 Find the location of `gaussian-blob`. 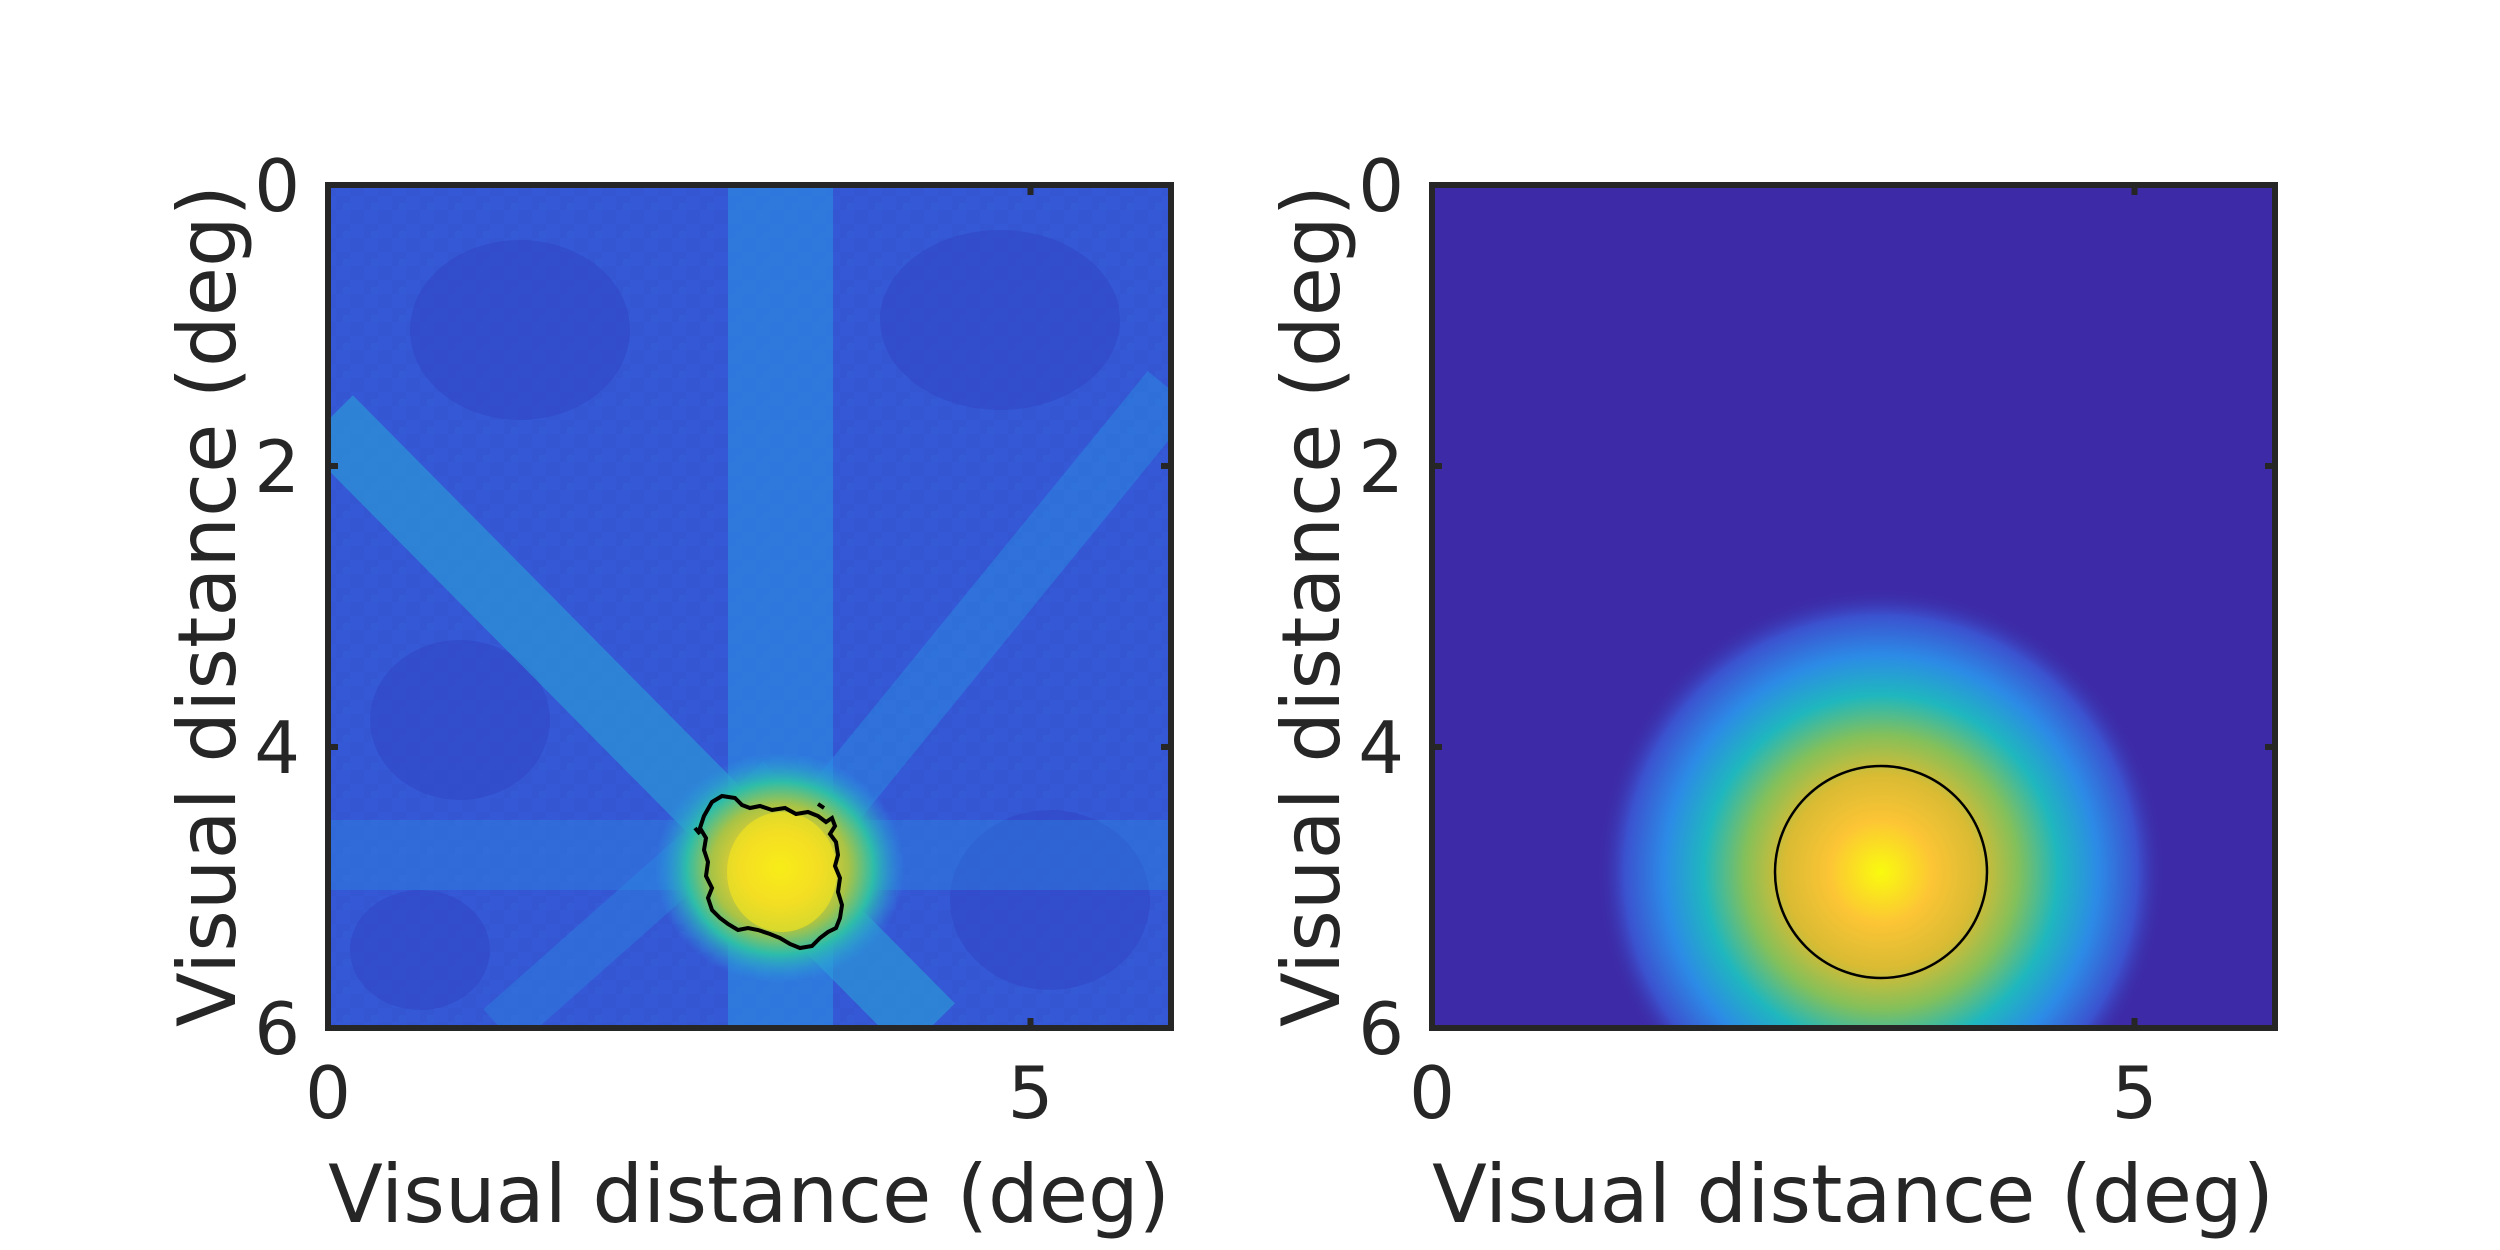

gaussian-blob is located at coordinates (1881, 807).